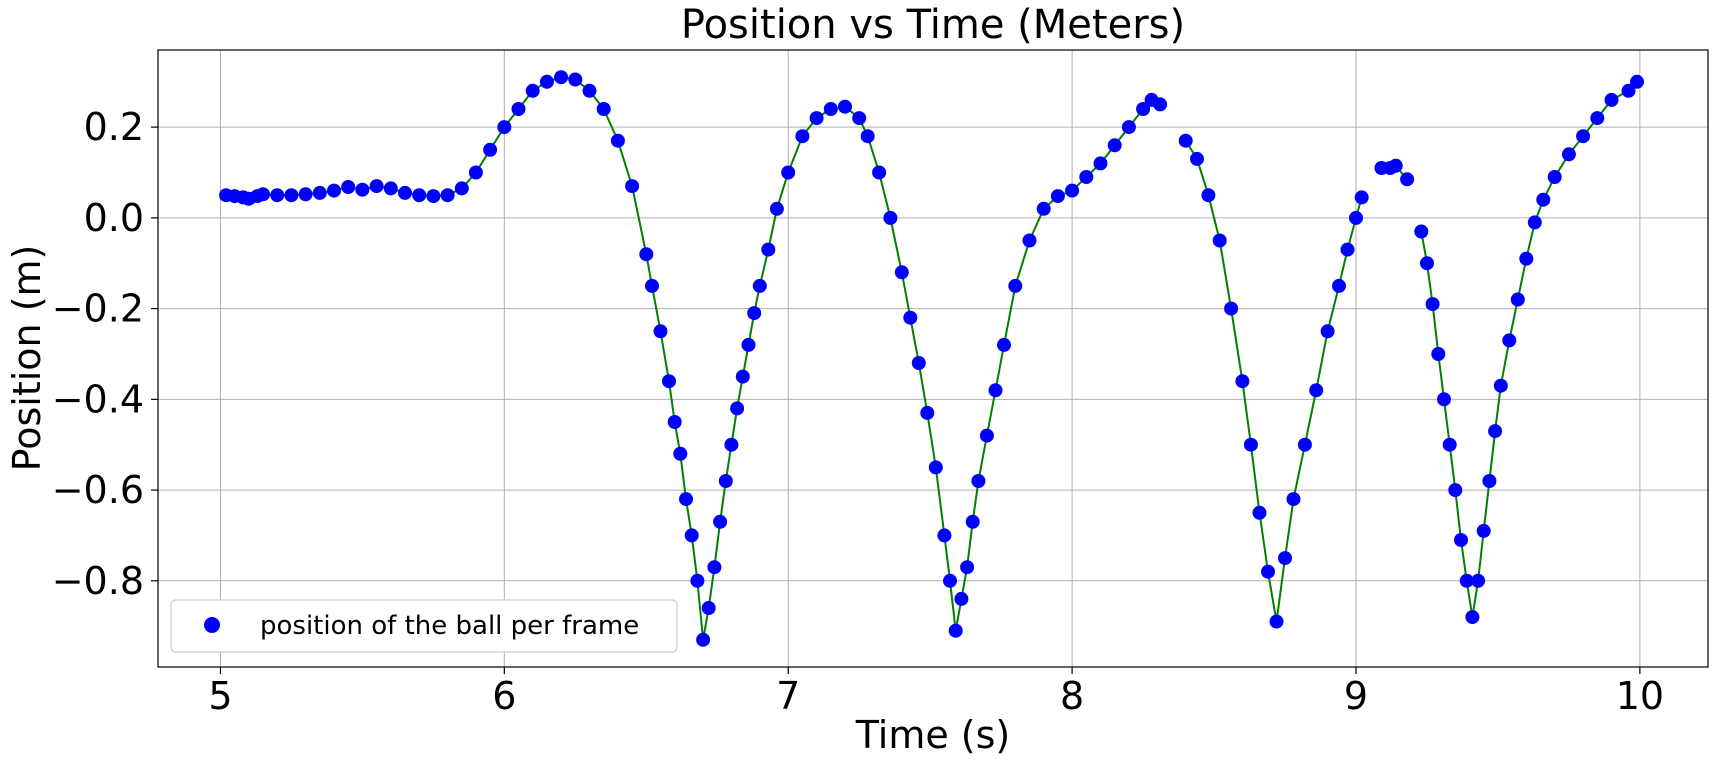  I want to click on x-tick-label: 5, so click(220, 696).